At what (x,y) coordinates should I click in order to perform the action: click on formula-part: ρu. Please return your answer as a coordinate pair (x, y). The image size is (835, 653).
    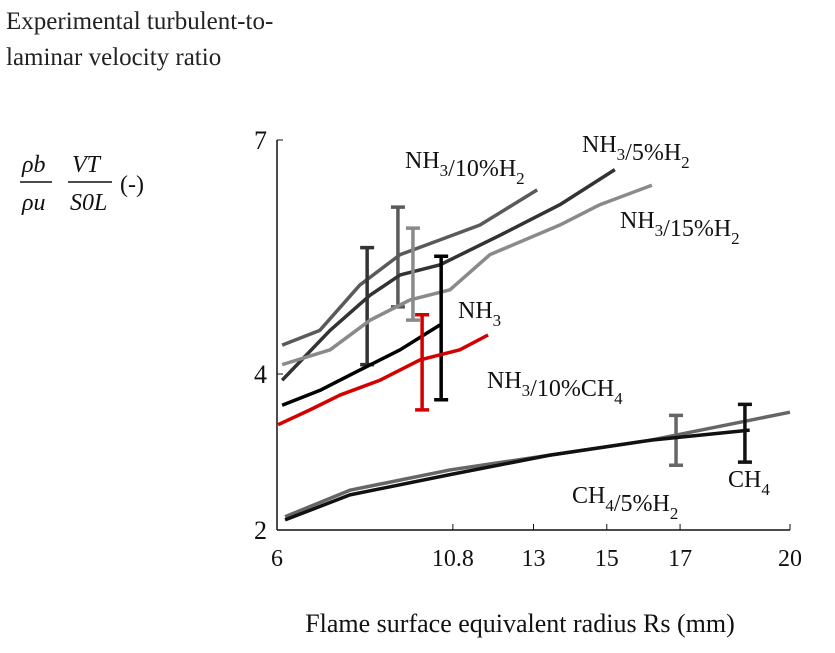
    Looking at the image, I should click on (33, 203).